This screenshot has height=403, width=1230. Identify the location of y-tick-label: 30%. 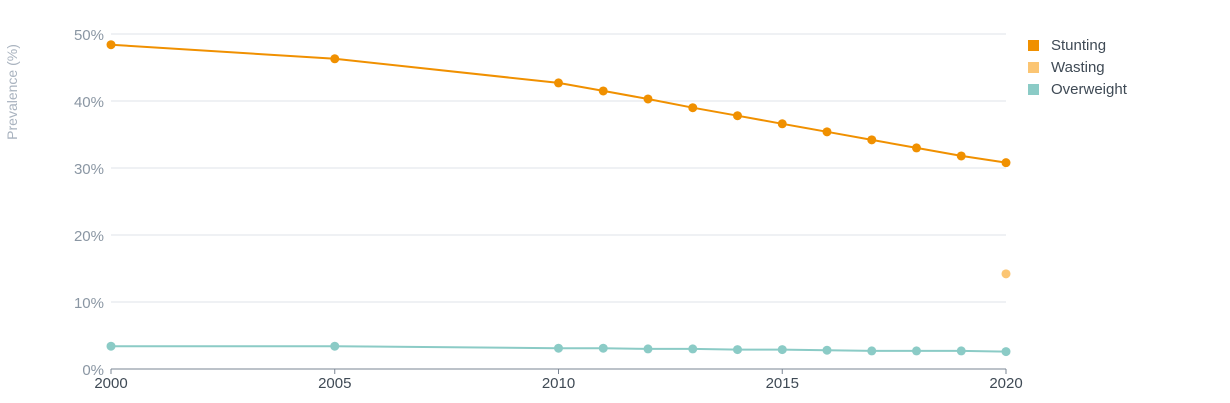
(89, 169).